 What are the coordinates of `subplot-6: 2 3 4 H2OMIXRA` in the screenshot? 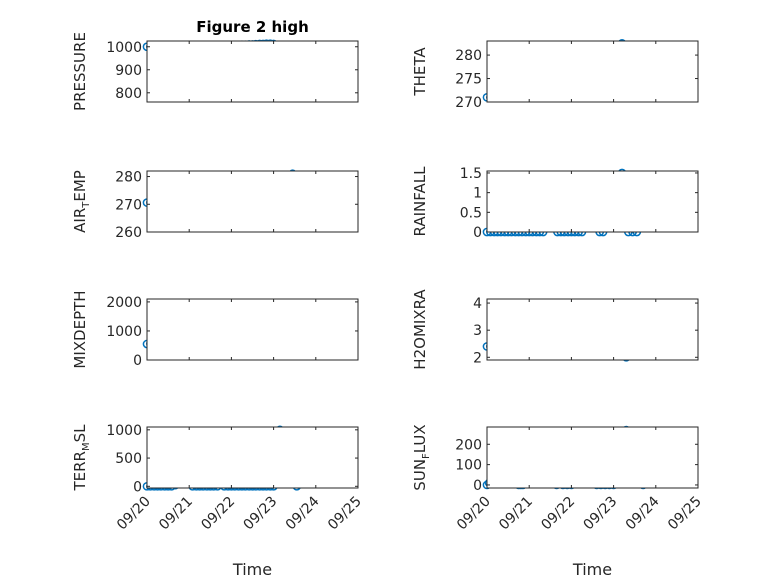 It's located at (555, 329).